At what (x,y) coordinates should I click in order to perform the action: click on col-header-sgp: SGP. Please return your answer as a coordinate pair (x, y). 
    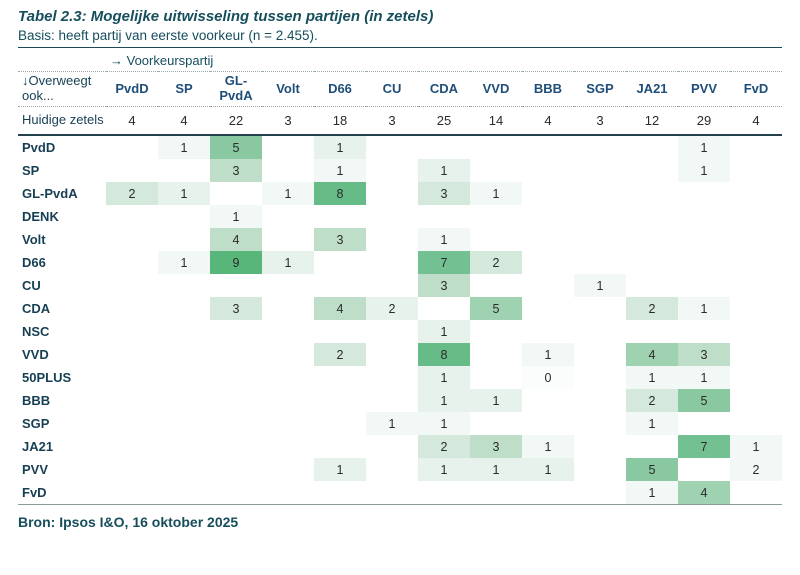
    Looking at the image, I should click on (600, 89).